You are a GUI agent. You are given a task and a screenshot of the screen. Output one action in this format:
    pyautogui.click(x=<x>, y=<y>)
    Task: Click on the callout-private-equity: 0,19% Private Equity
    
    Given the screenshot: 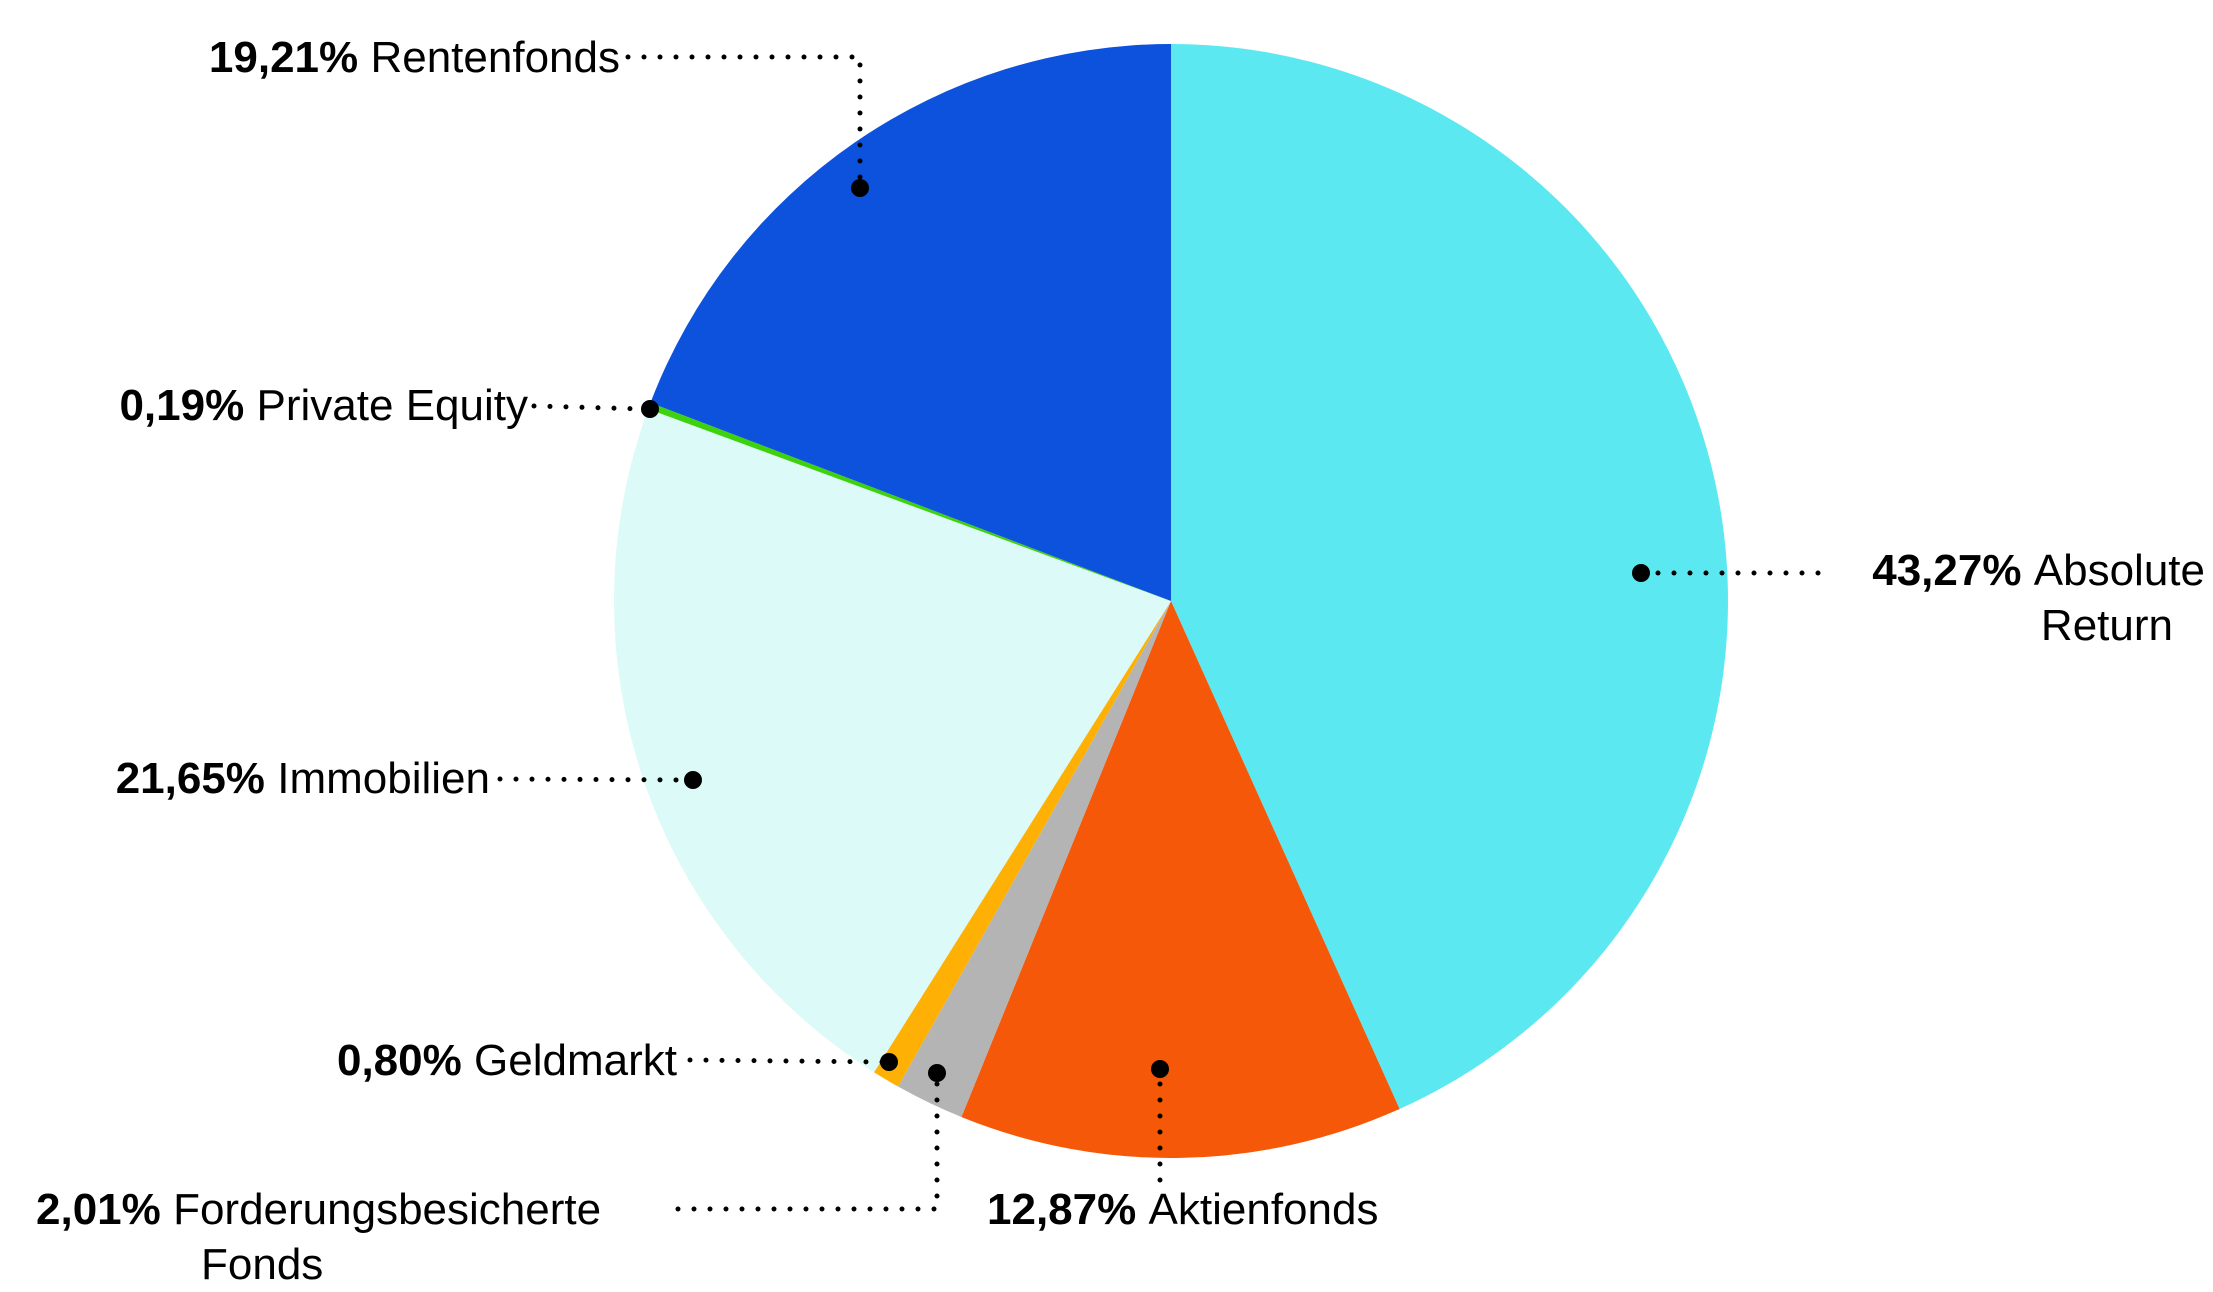 What is the action you would take?
    pyautogui.click(x=323, y=405)
    